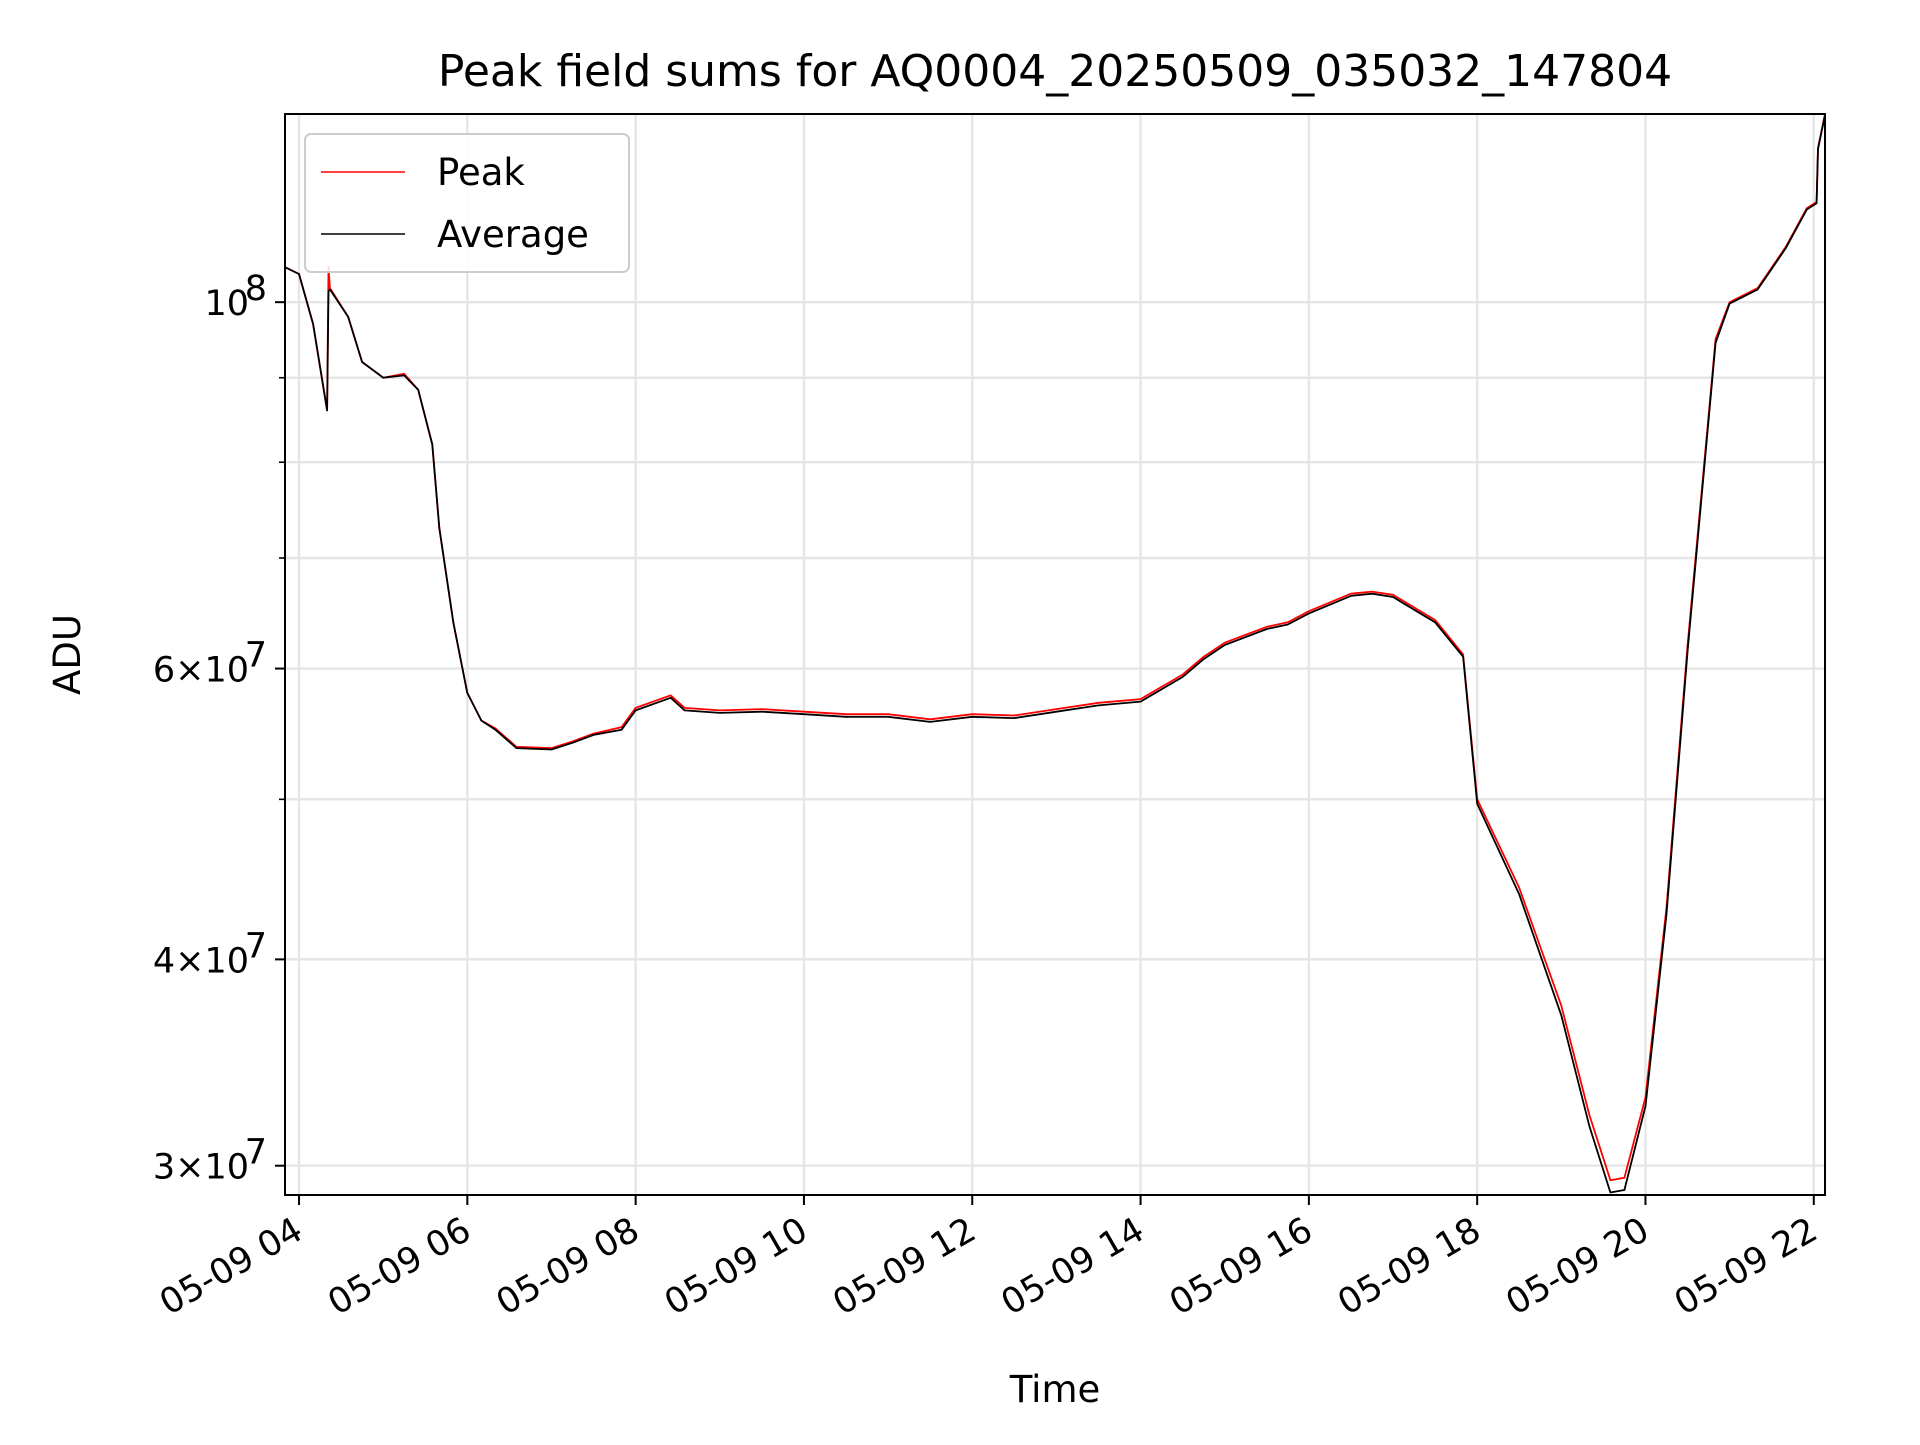 The width and height of the screenshot is (1920, 1445). I want to click on y-tick-exponent: 8, so click(256, 289).